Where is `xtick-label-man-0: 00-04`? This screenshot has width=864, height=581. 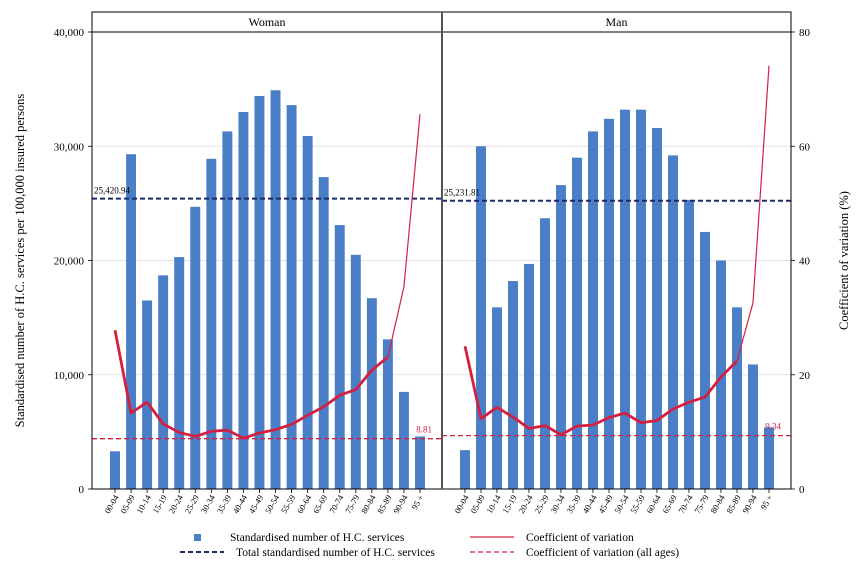
xtick-label-man-0: 00-04 is located at coordinates (461, 503).